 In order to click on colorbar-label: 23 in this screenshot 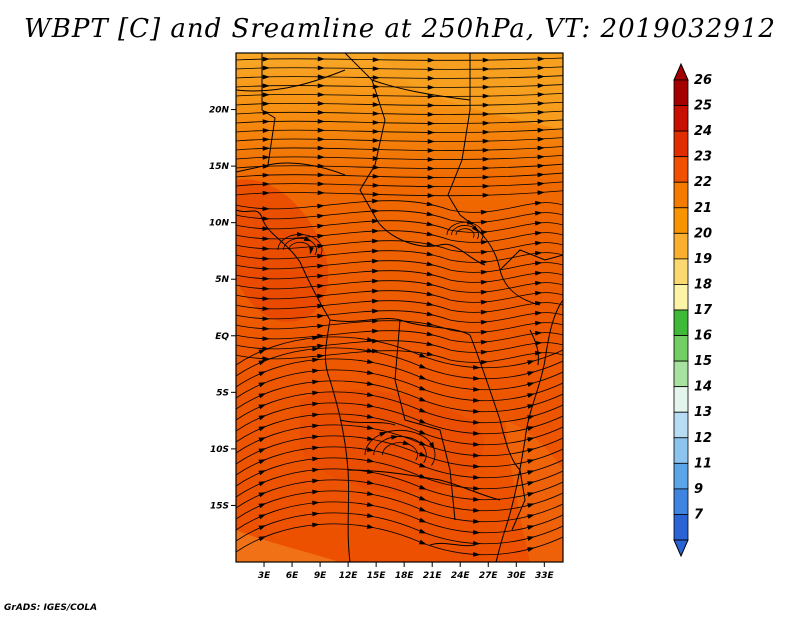, I will do `click(703, 157)`.